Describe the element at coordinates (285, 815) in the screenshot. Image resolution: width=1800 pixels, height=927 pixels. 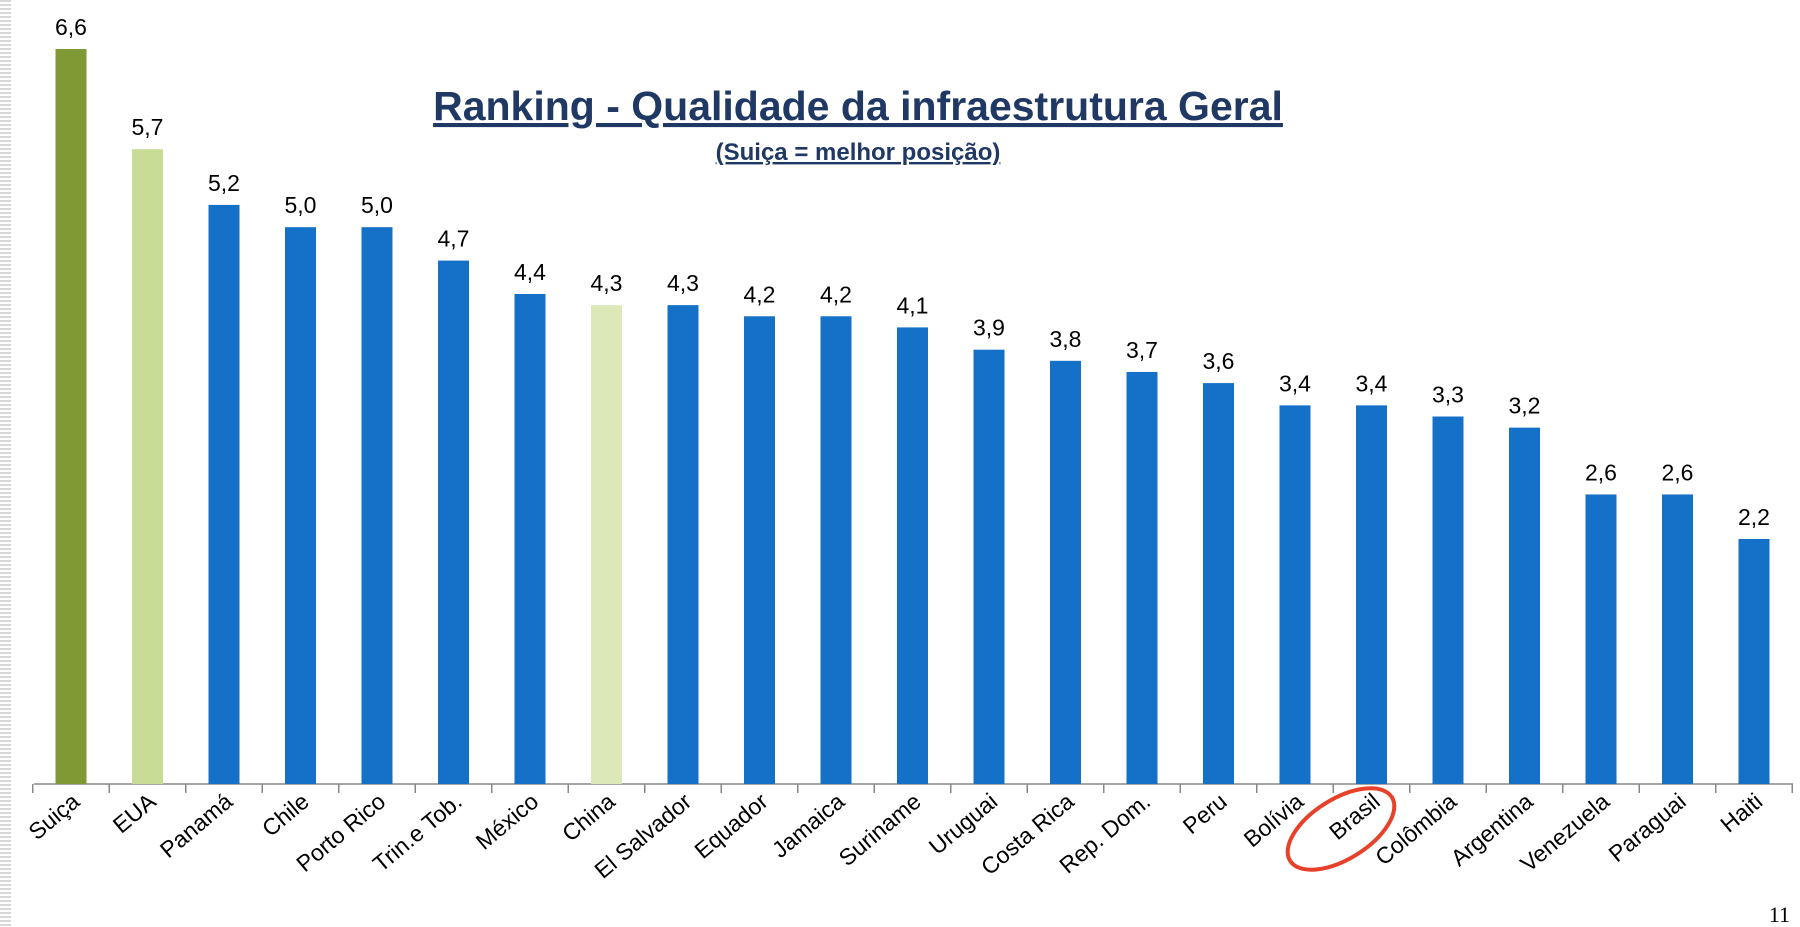
I see `x-tick-label: Chile` at that location.